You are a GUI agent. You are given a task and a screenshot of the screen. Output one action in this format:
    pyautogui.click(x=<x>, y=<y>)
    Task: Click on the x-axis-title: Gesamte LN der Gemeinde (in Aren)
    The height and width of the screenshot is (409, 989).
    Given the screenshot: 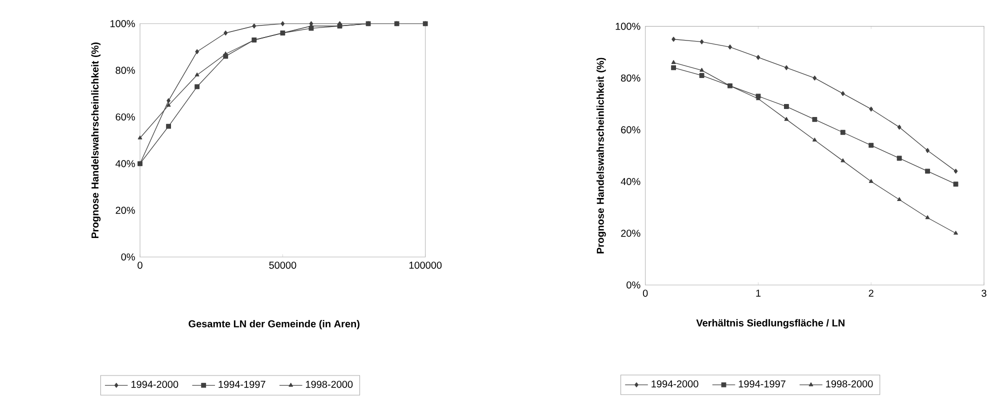 What is the action you would take?
    pyautogui.click(x=274, y=325)
    